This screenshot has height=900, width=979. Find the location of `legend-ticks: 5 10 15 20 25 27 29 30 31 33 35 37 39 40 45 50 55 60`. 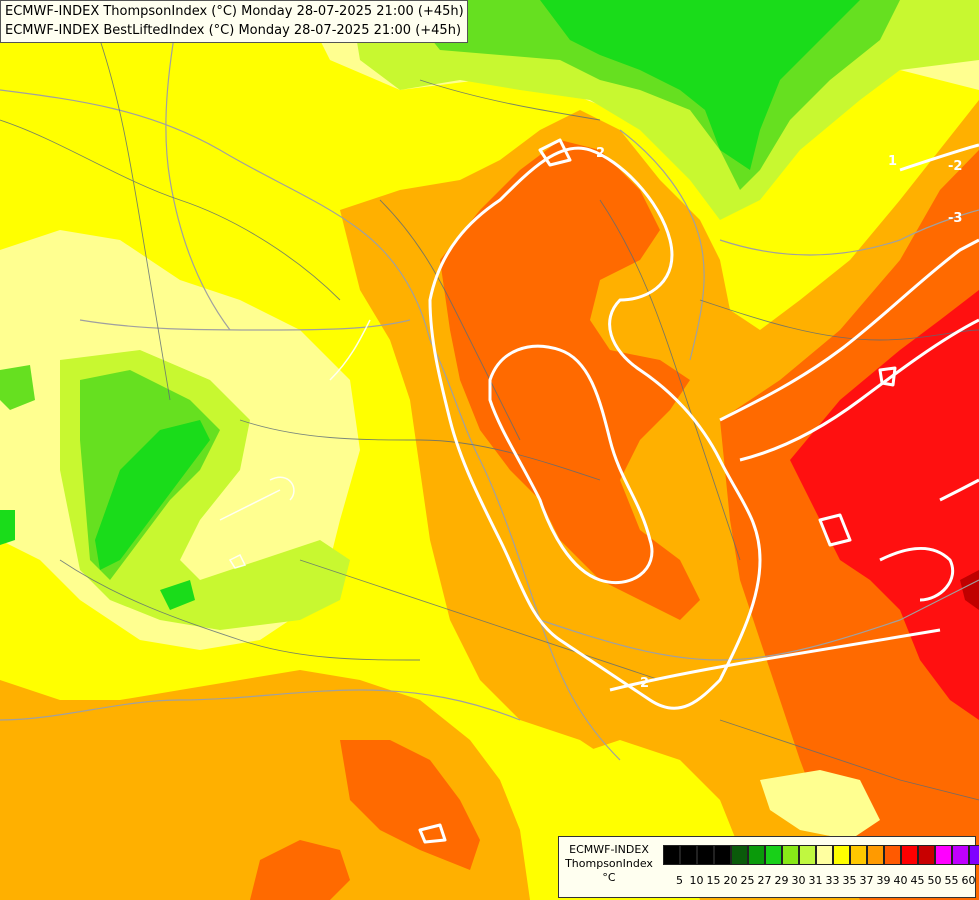

legend-ticks: 5 10 15 20 25 27 29 30 31 33 35 37 39 40 45 50 55 60 is located at coordinates (820, 881).